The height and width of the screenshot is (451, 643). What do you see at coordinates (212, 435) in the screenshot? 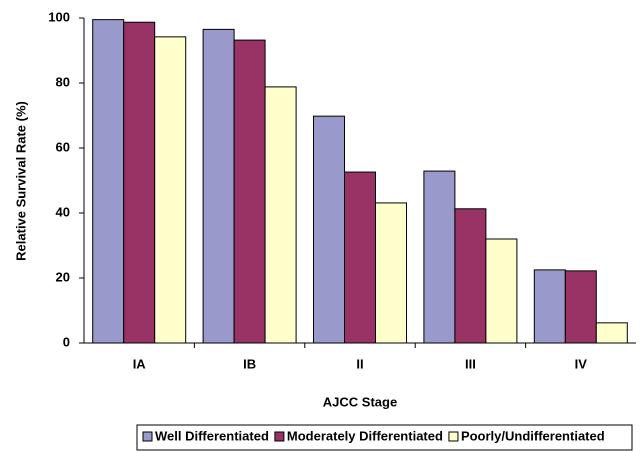
I see `legend-label: Well Differentiated` at bounding box center [212, 435].